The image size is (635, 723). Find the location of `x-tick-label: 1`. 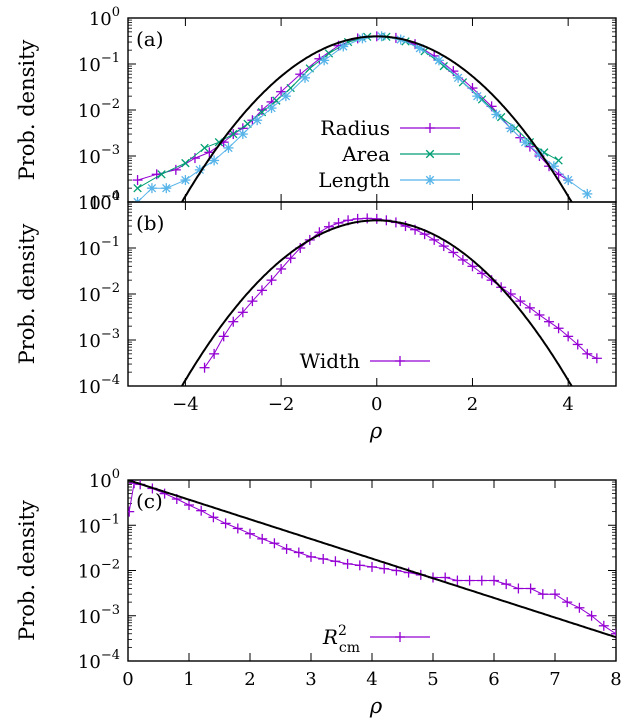

x-tick-label: 1 is located at coordinates (188, 679).